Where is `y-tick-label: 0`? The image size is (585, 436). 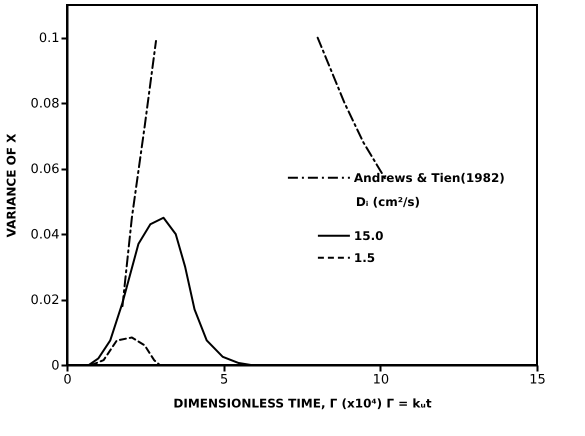 y-tick-label: 0 is located at coordinates (55, 366).